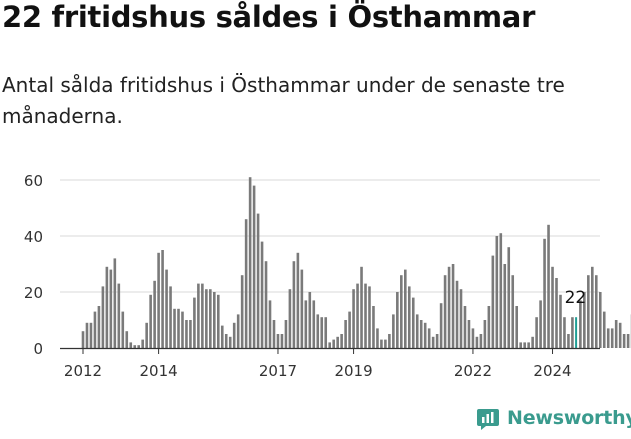 The height and width of the screenshot is (439, 631). I want to click on highlight-value-label: 22, so click(576, 298).